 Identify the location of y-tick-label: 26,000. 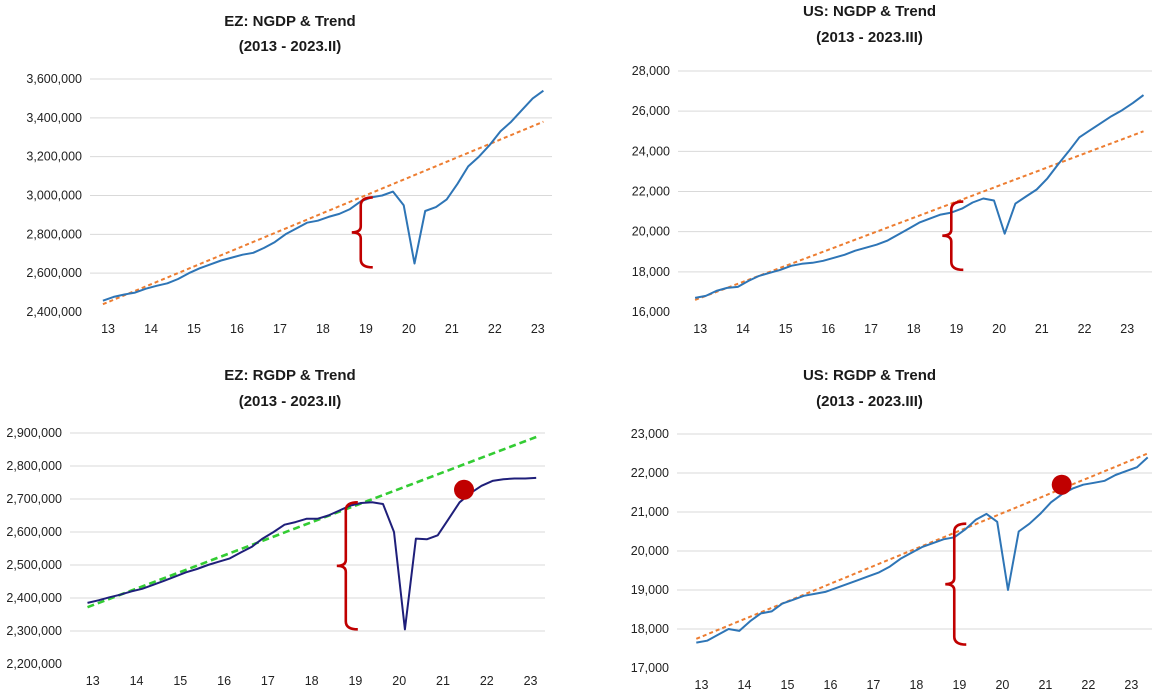
(651, 111).